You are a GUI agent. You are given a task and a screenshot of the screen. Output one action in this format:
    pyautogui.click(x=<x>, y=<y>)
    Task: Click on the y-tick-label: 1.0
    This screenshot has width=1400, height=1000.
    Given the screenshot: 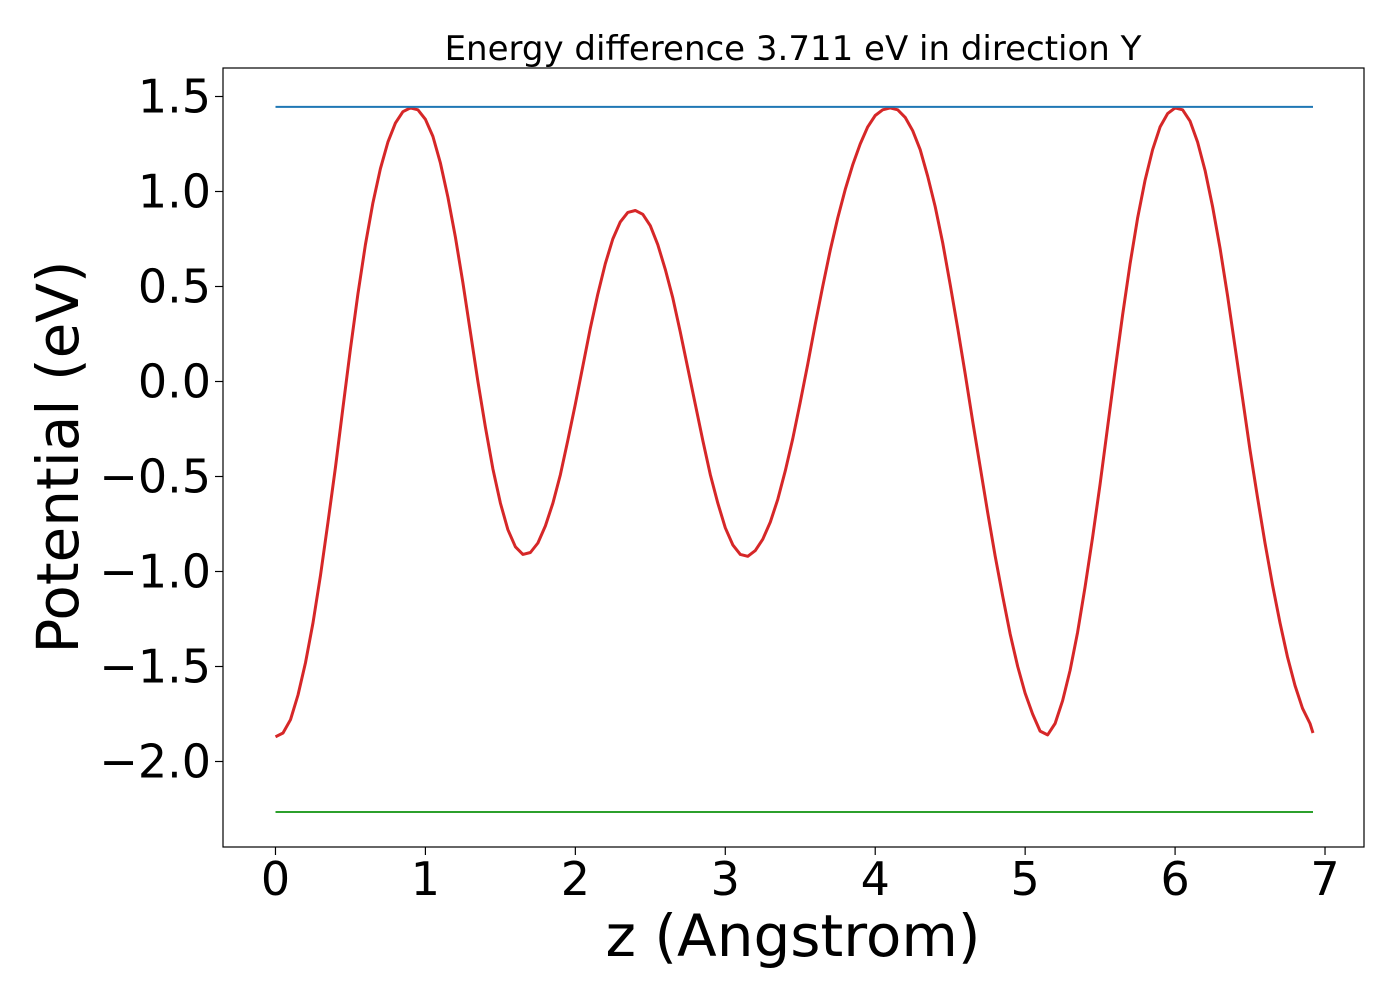 What is the action you would take?
    pyautogui.click(x=174, y=192)
    